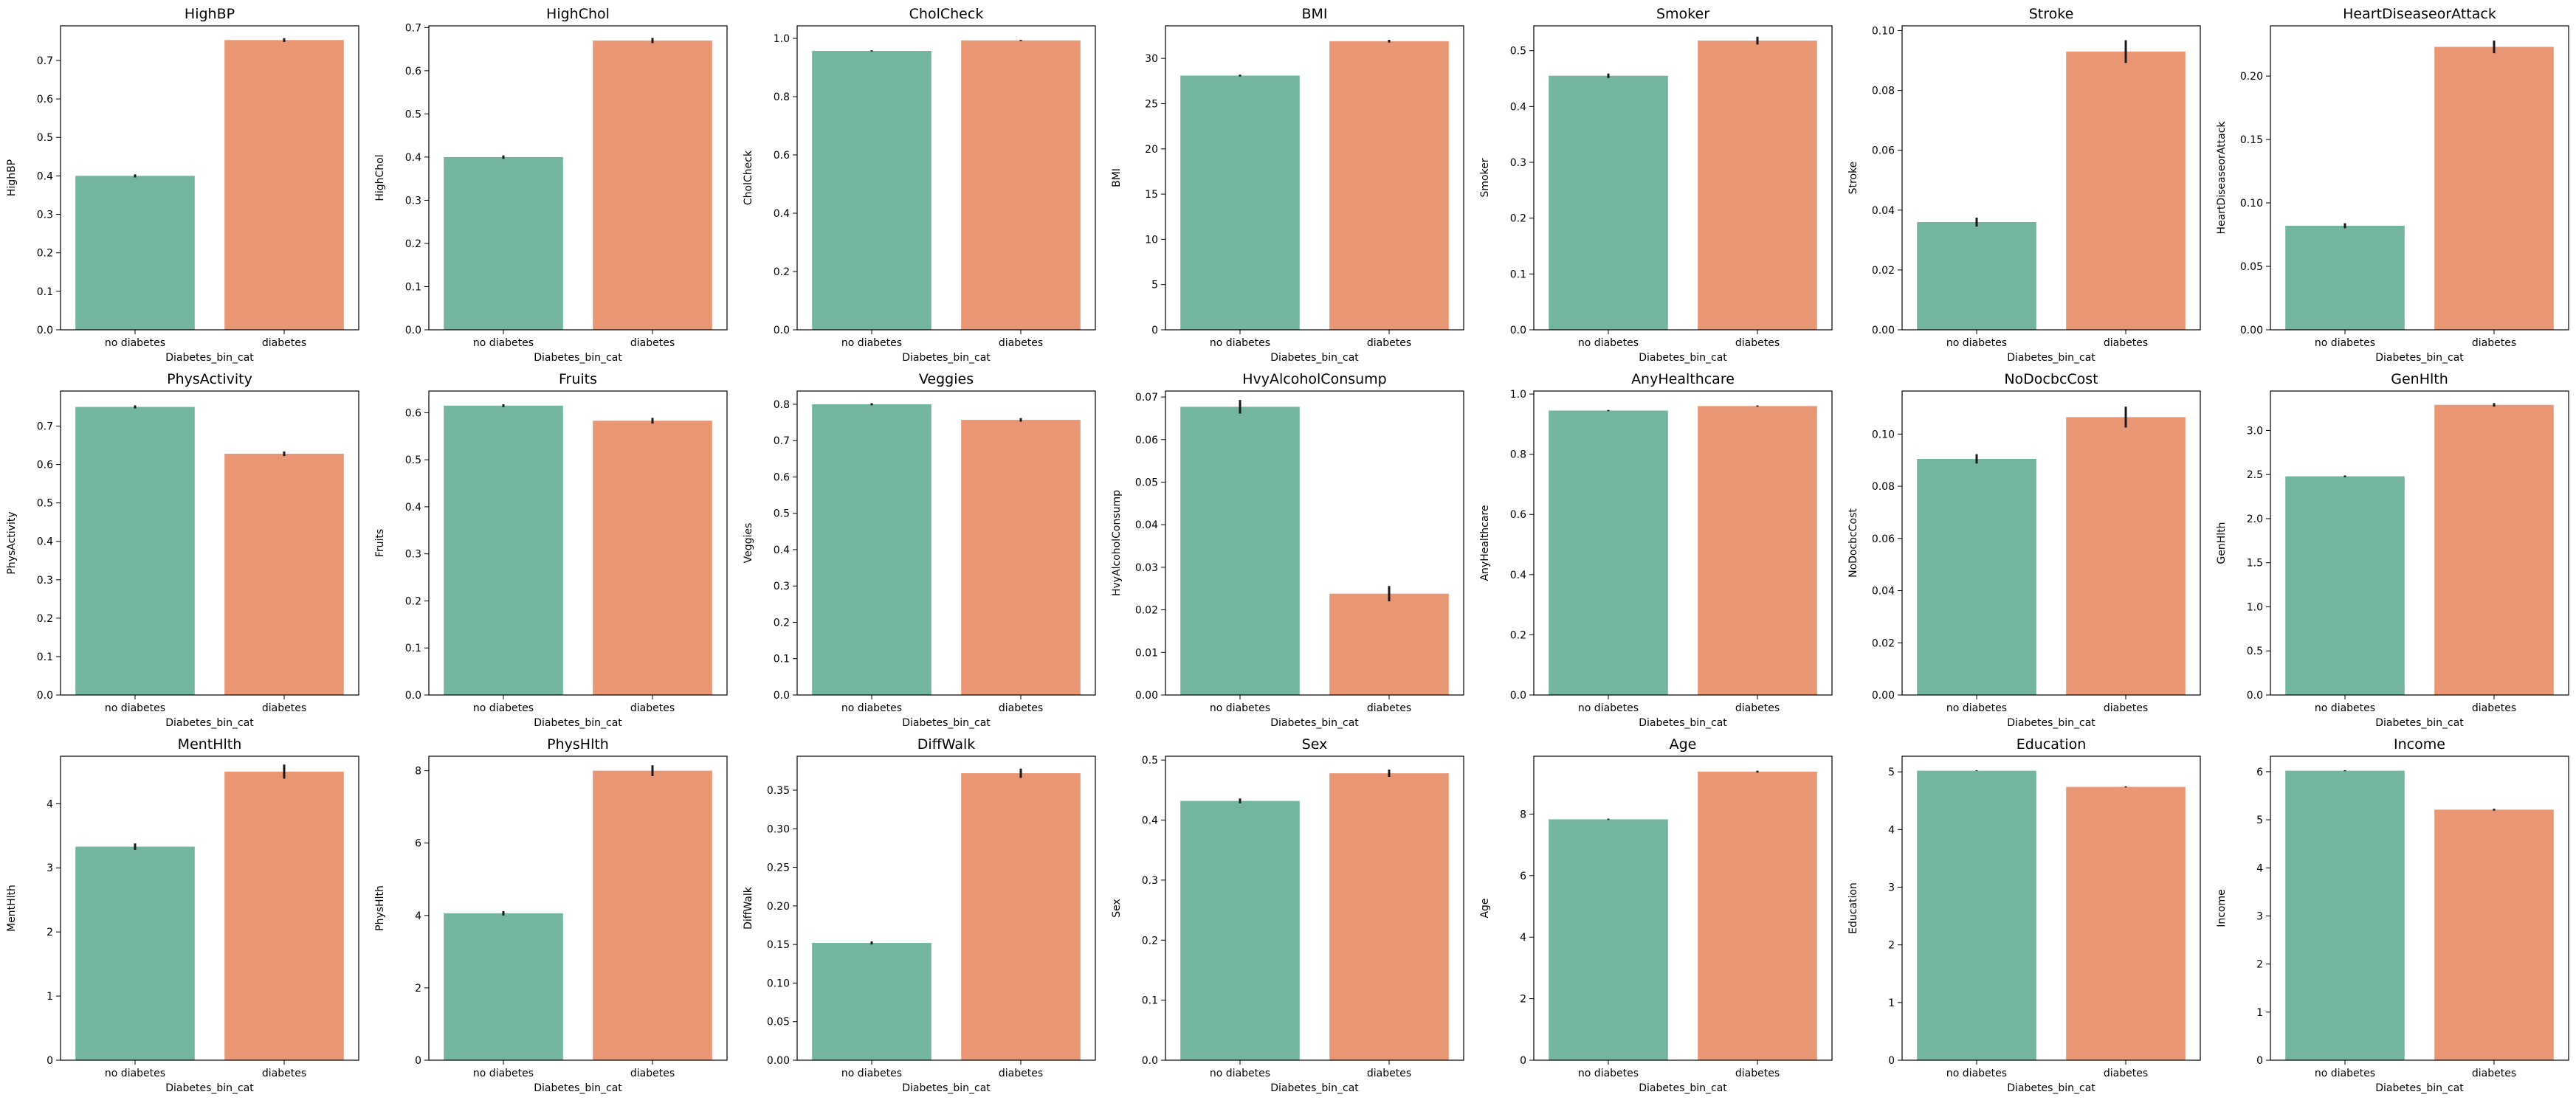 The height and width of the screenshot is (1103, 2576). Describe the element at coordinates (1884, 643) in the screenshot. I see `y-tick-label: 0.02` at that location.